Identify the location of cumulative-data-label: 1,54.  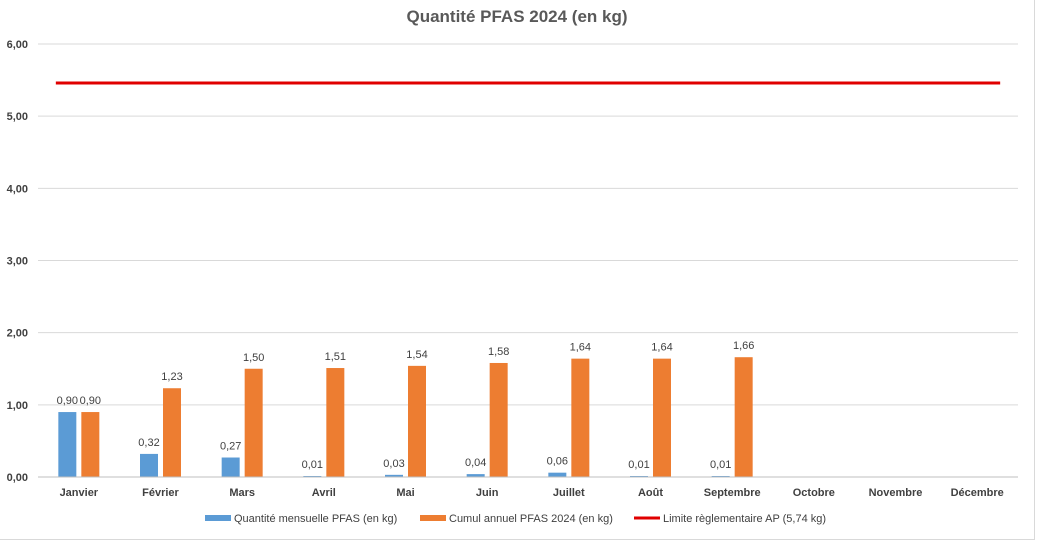
(416, 355).